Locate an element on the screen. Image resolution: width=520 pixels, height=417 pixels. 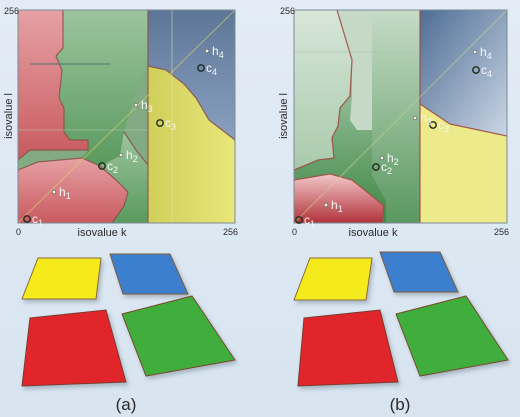
region-green-right is located at coordinates (396, 116).